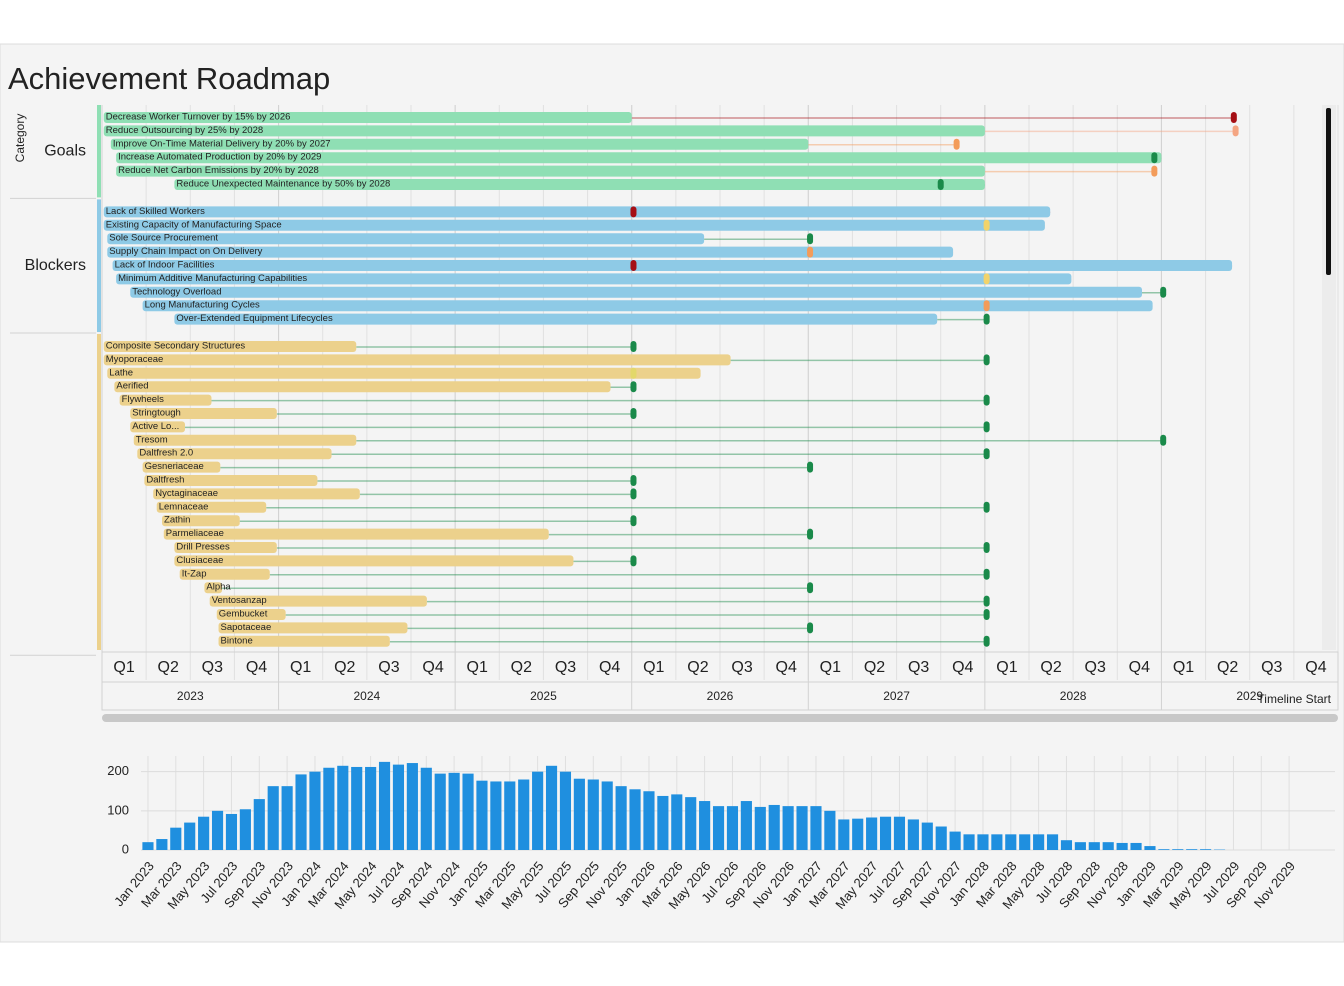  Describe the element at coordinates (194, 573) in the screenshot. I see `task-label: It-Zap` at that location.